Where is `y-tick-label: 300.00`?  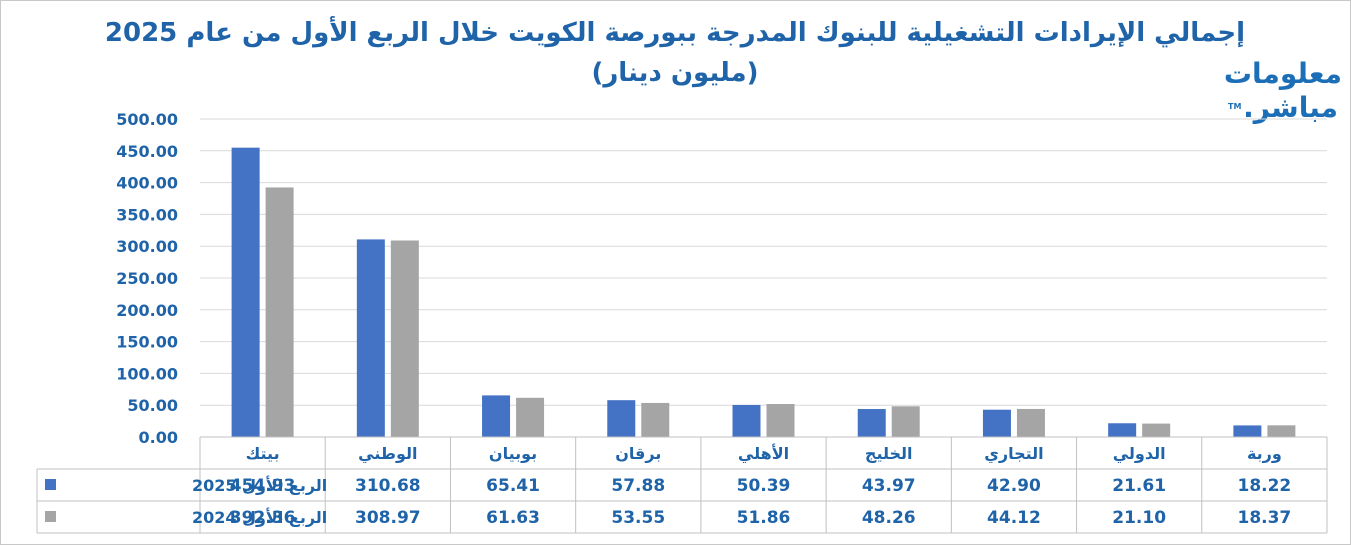
y-tick-label: 300.00 is located at coordinates (147, 246).